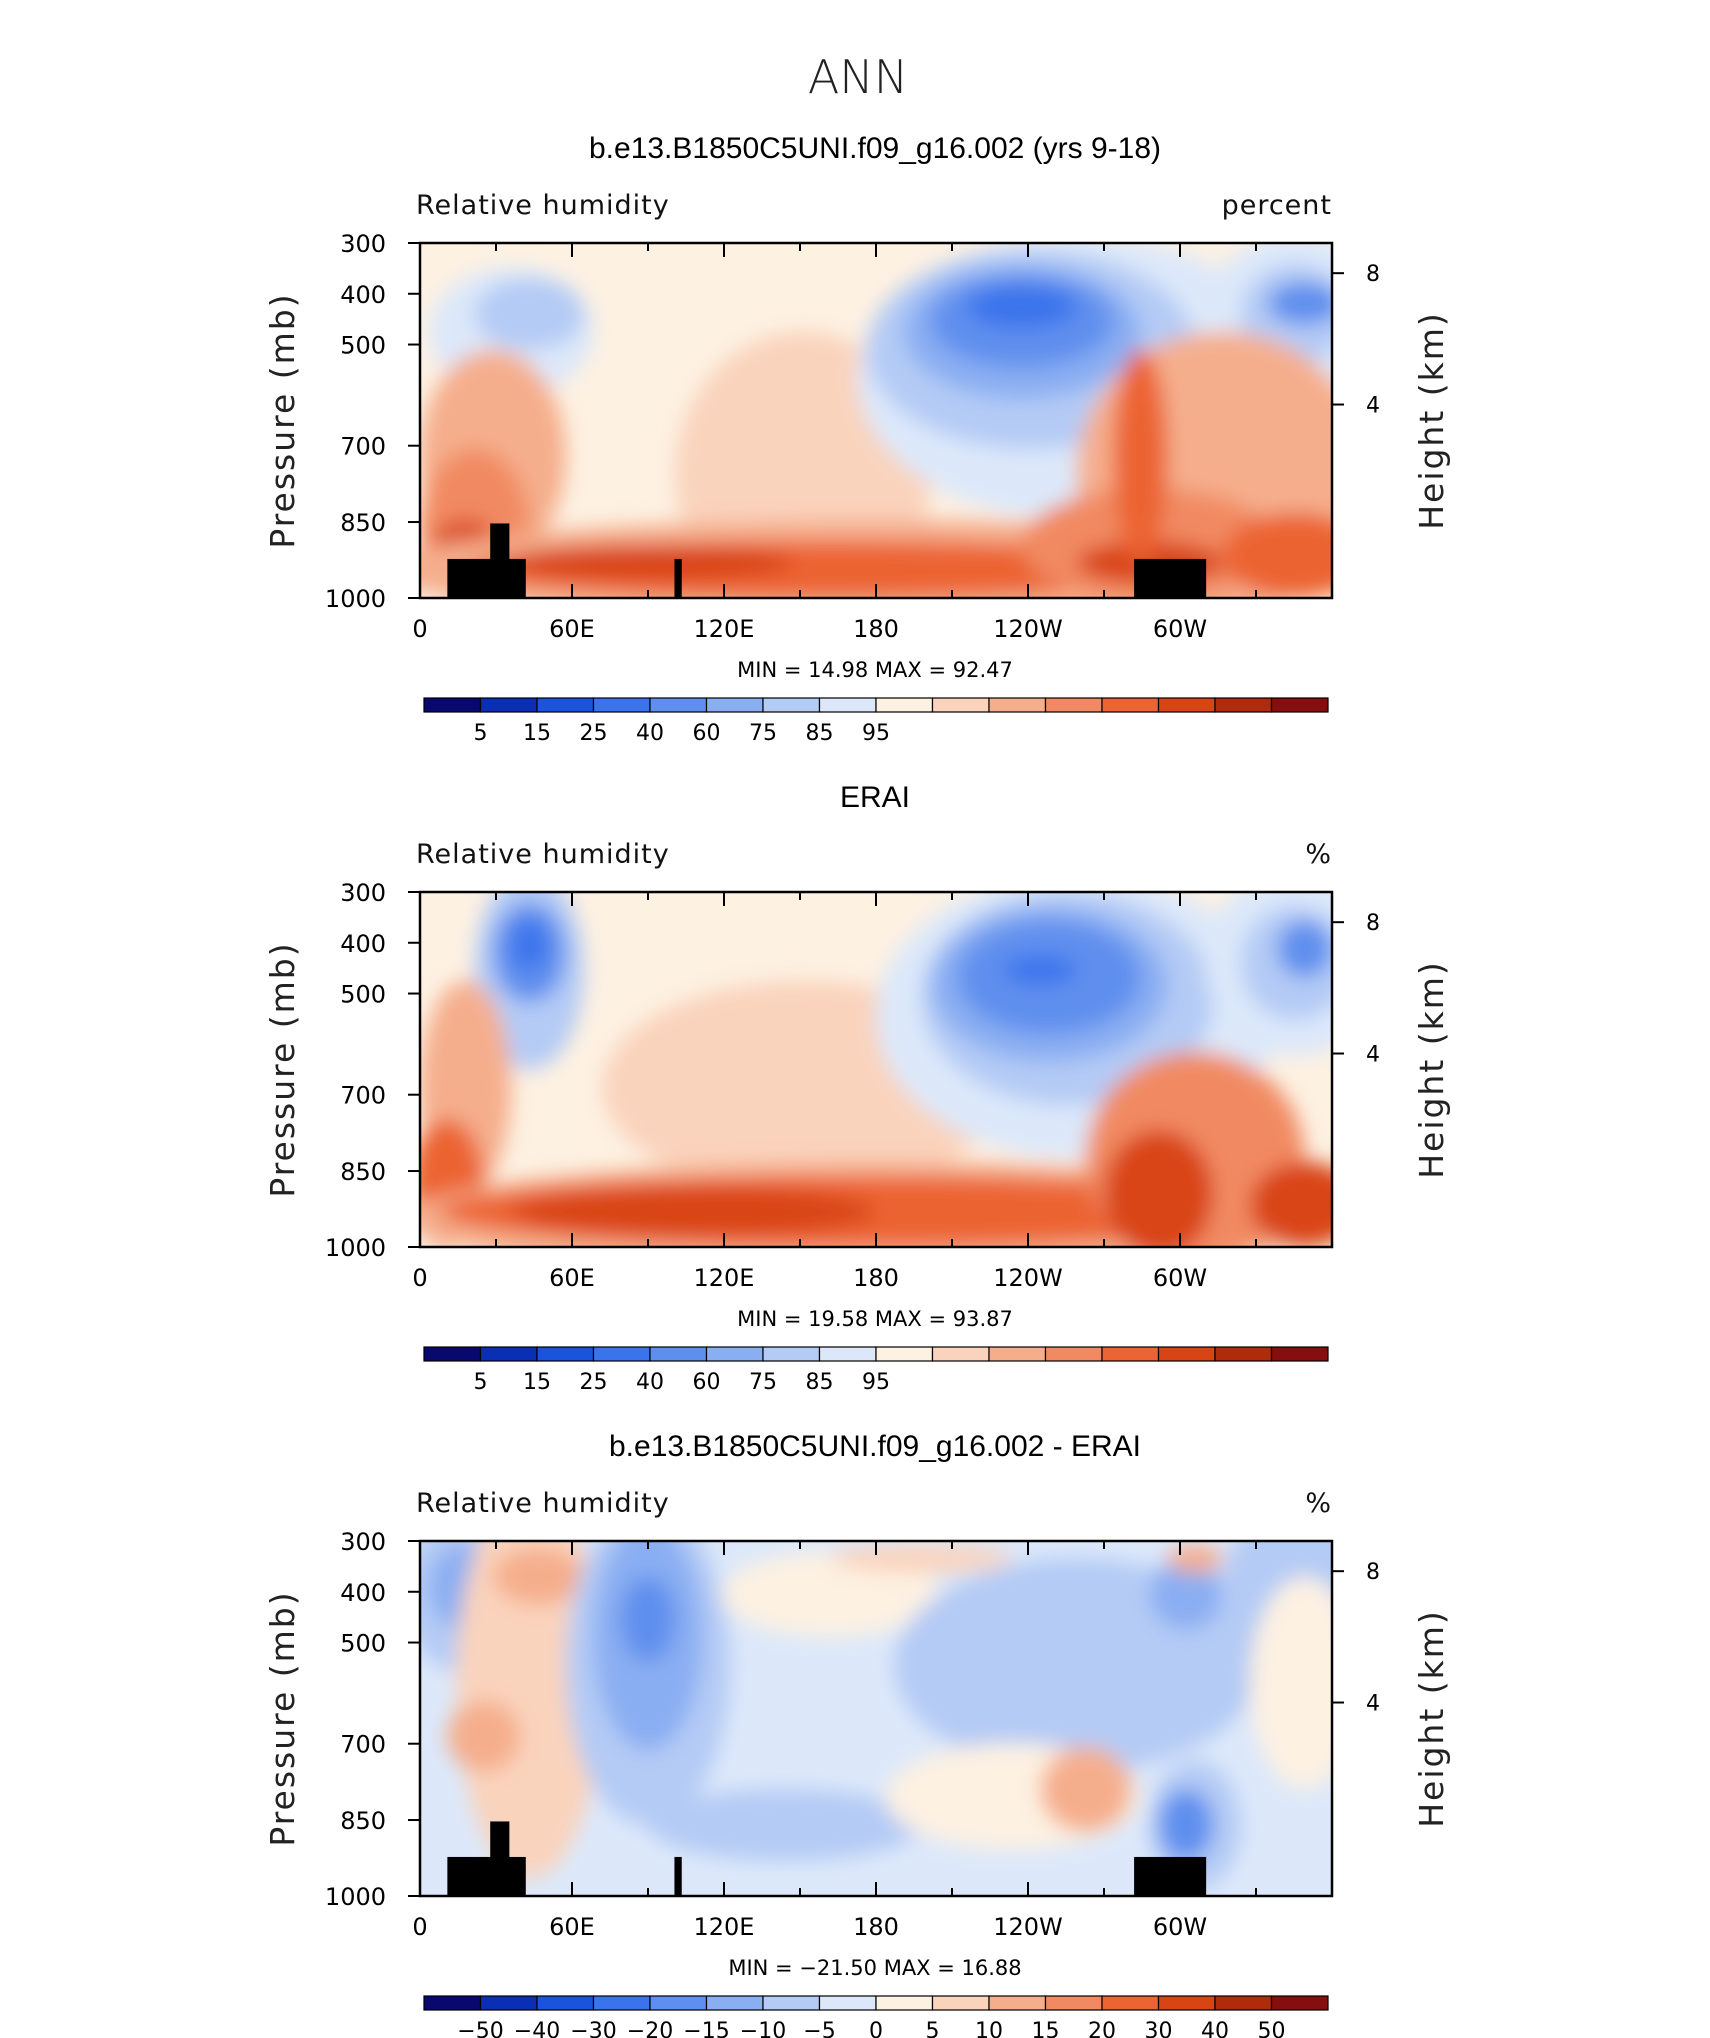 The height and width of the screenshot is (2038, 1710). I want to click on panel-title: b.e13.B1850C5UNI.f09_g16.002 (yrs 9-18), so click(875, 148).